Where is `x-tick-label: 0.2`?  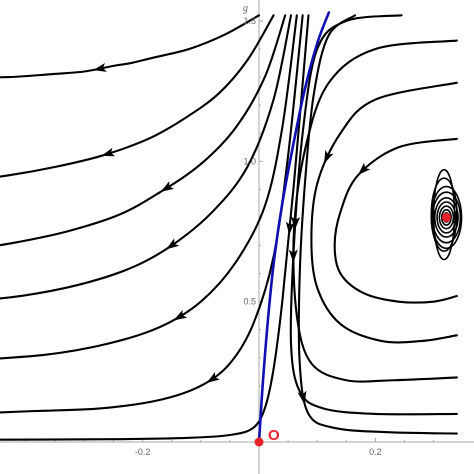 x-tick-label: 0.2 is located at coordinates (375, 452).